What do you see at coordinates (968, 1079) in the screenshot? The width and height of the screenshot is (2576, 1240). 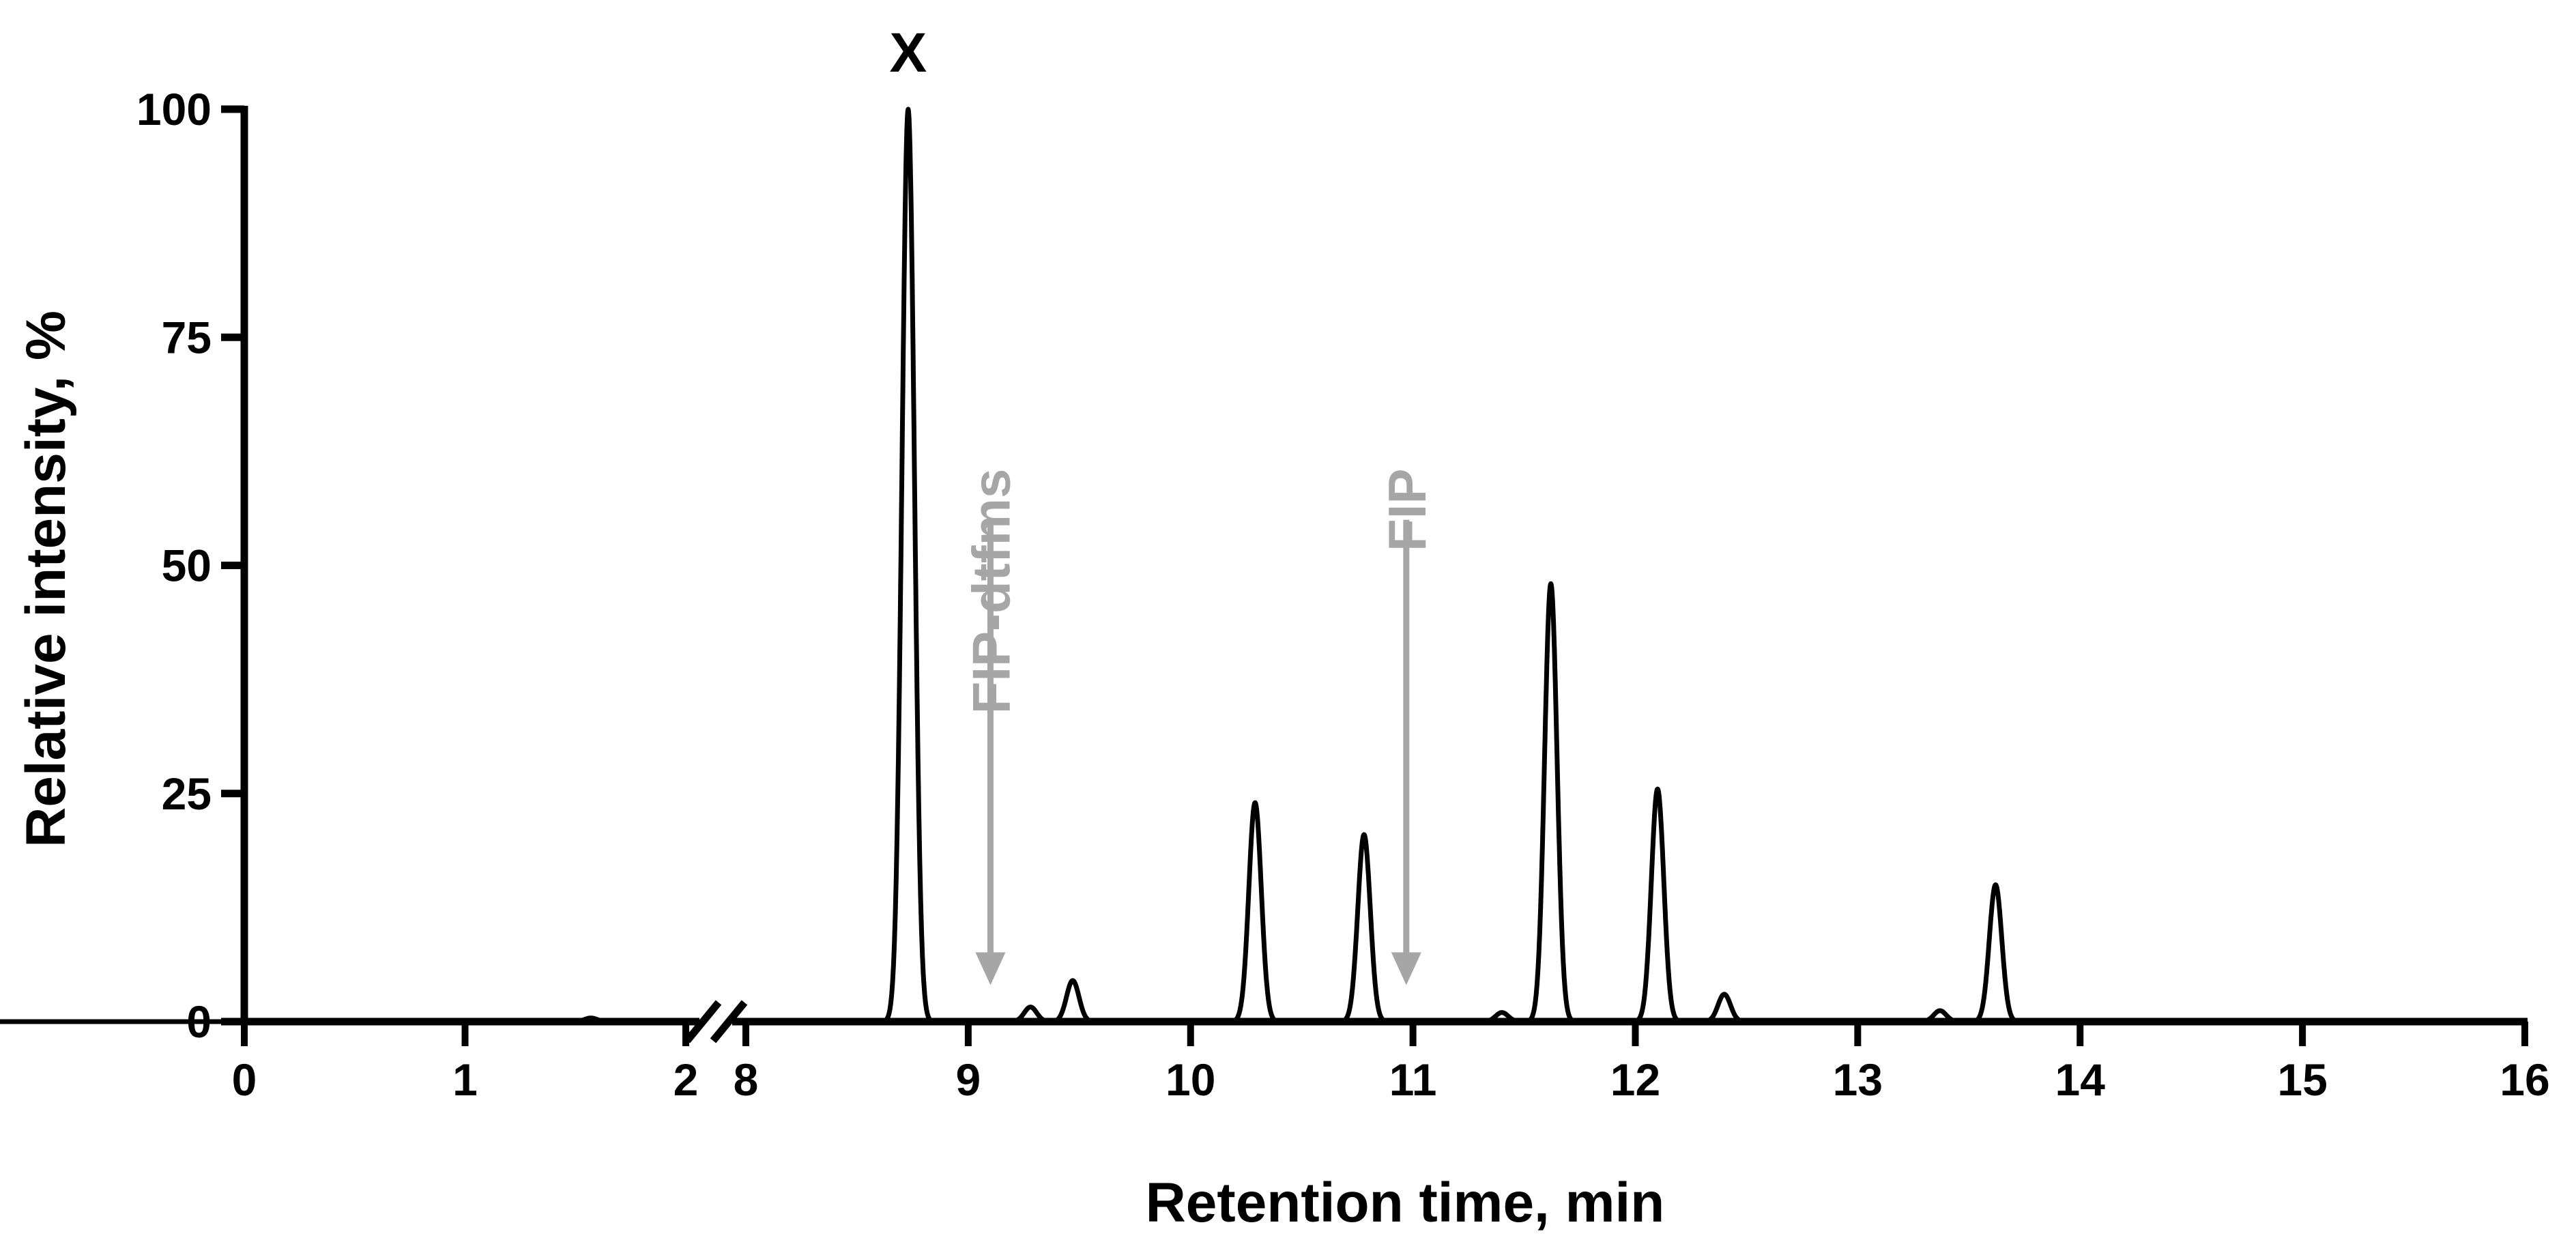 I see `x-tick-label: 9` at bounding box center [968, 1079].